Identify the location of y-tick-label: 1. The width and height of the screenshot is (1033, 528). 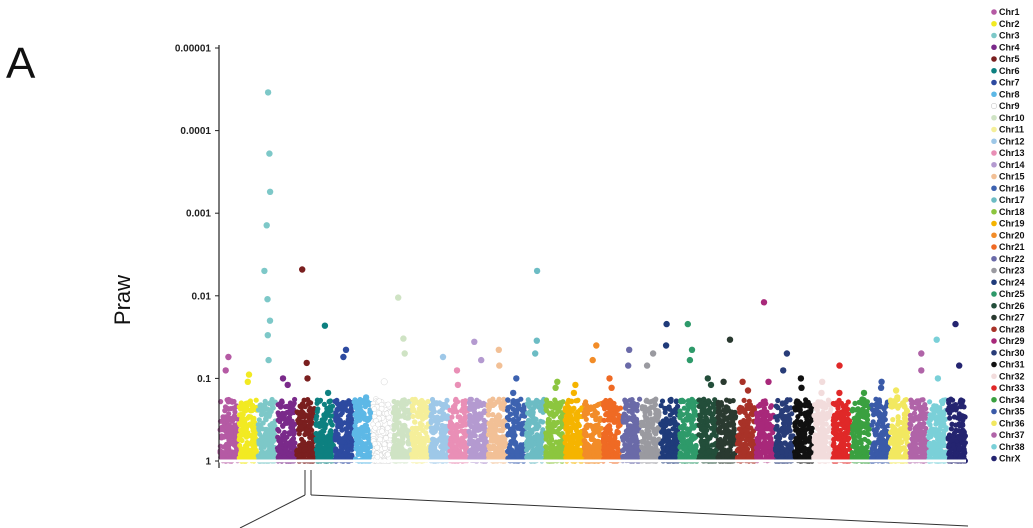
(208, 462).